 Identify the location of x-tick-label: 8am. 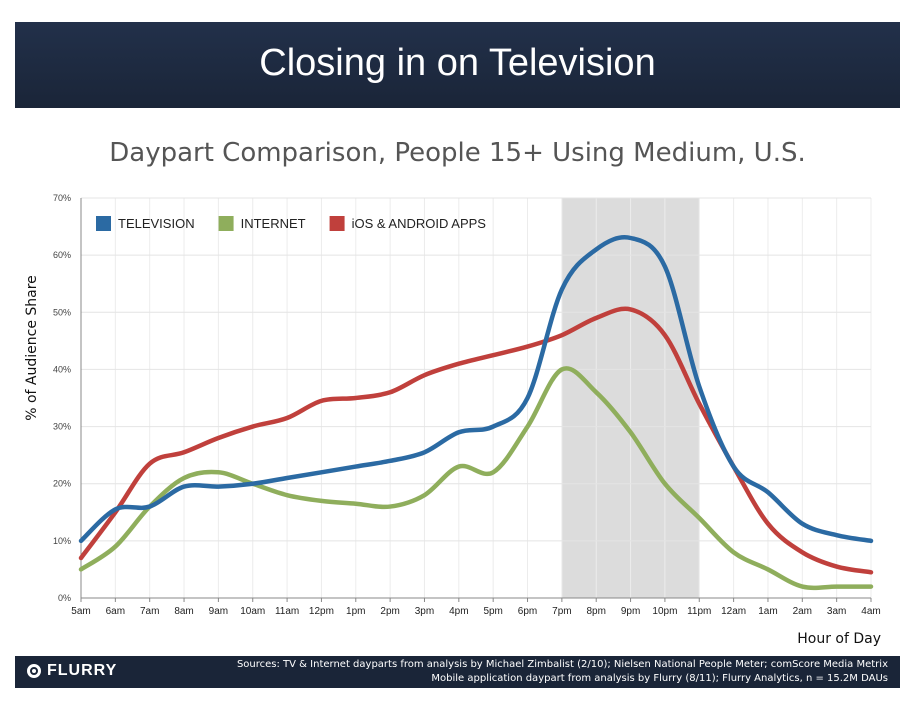
(183, 611).